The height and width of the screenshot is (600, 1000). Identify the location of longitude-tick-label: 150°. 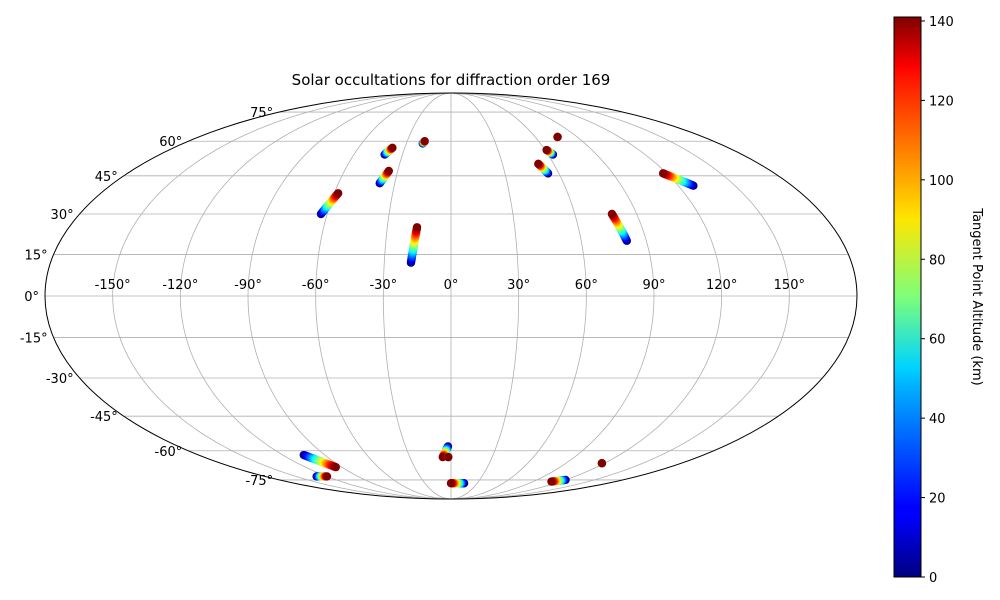
(789, 285).